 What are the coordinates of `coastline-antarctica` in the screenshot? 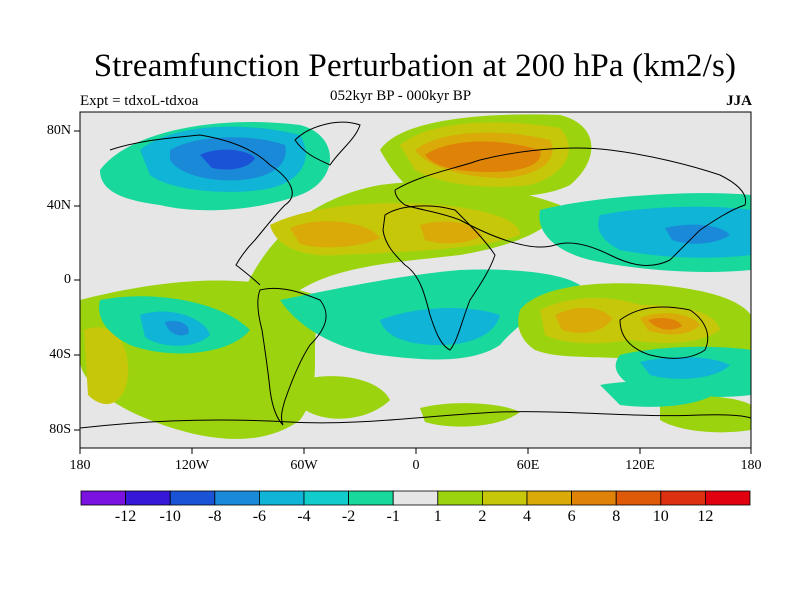 It's located at (415, 420).